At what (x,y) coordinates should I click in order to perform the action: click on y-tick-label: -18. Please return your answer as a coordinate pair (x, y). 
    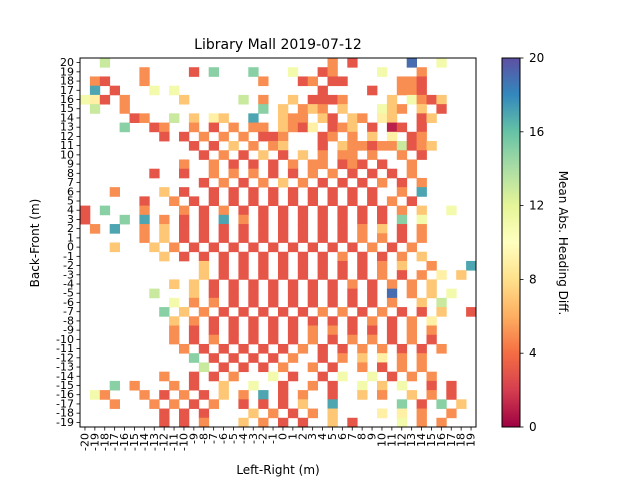
    Looking at the image, I should click on (65, 413).